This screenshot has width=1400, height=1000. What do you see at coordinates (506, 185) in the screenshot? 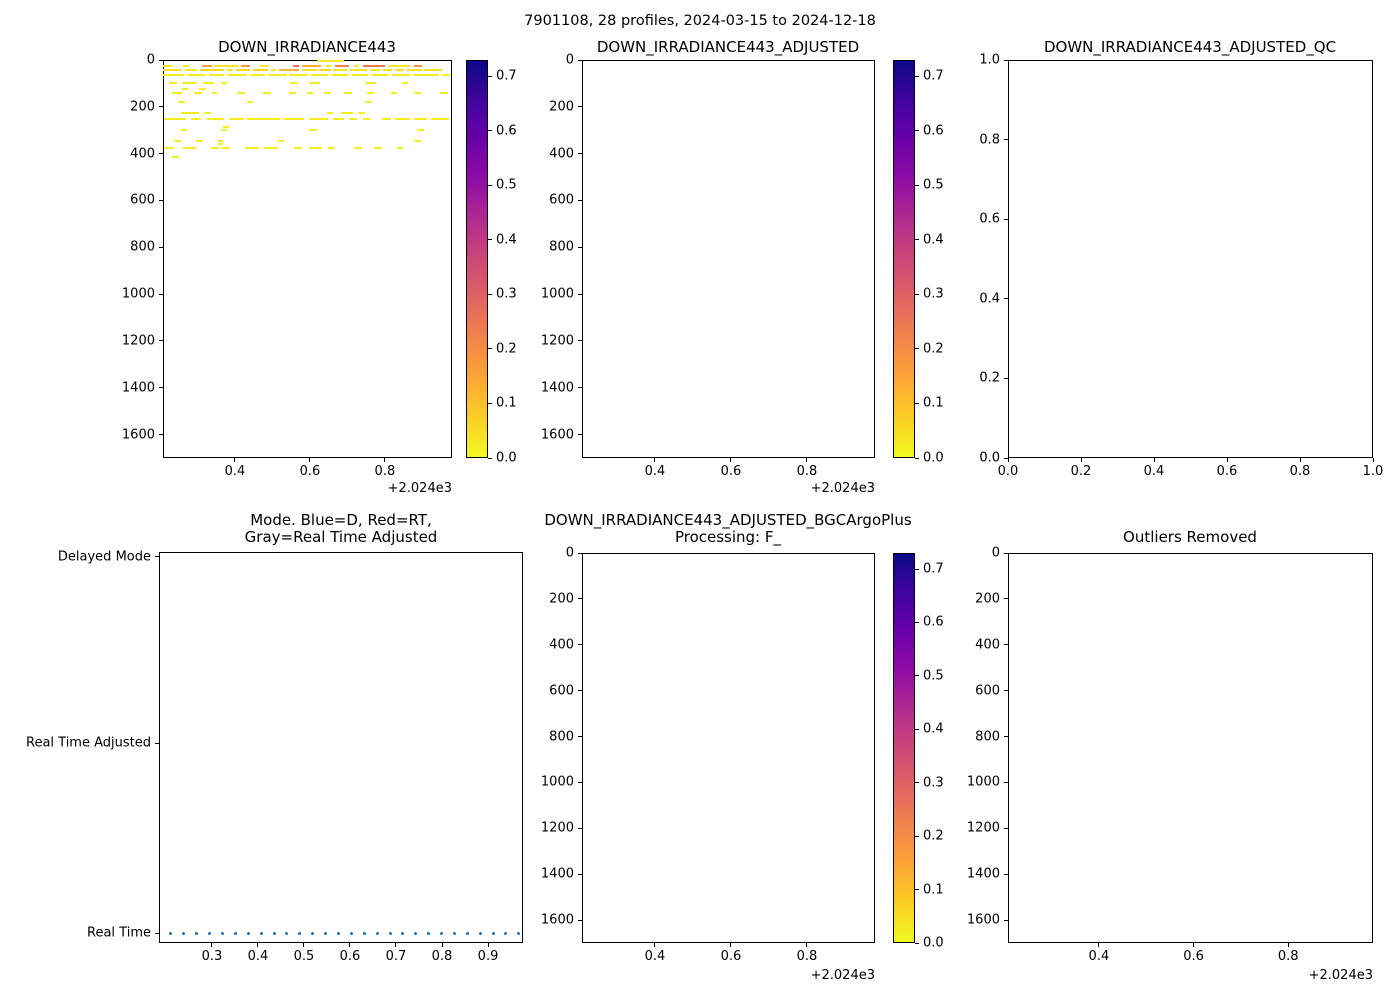
I see `colorbar-tick-label: 0.5` at bounding box center [506, 185].